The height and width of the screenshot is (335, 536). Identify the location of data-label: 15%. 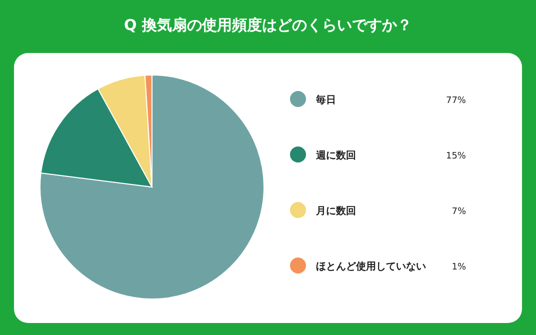
(456, 157).